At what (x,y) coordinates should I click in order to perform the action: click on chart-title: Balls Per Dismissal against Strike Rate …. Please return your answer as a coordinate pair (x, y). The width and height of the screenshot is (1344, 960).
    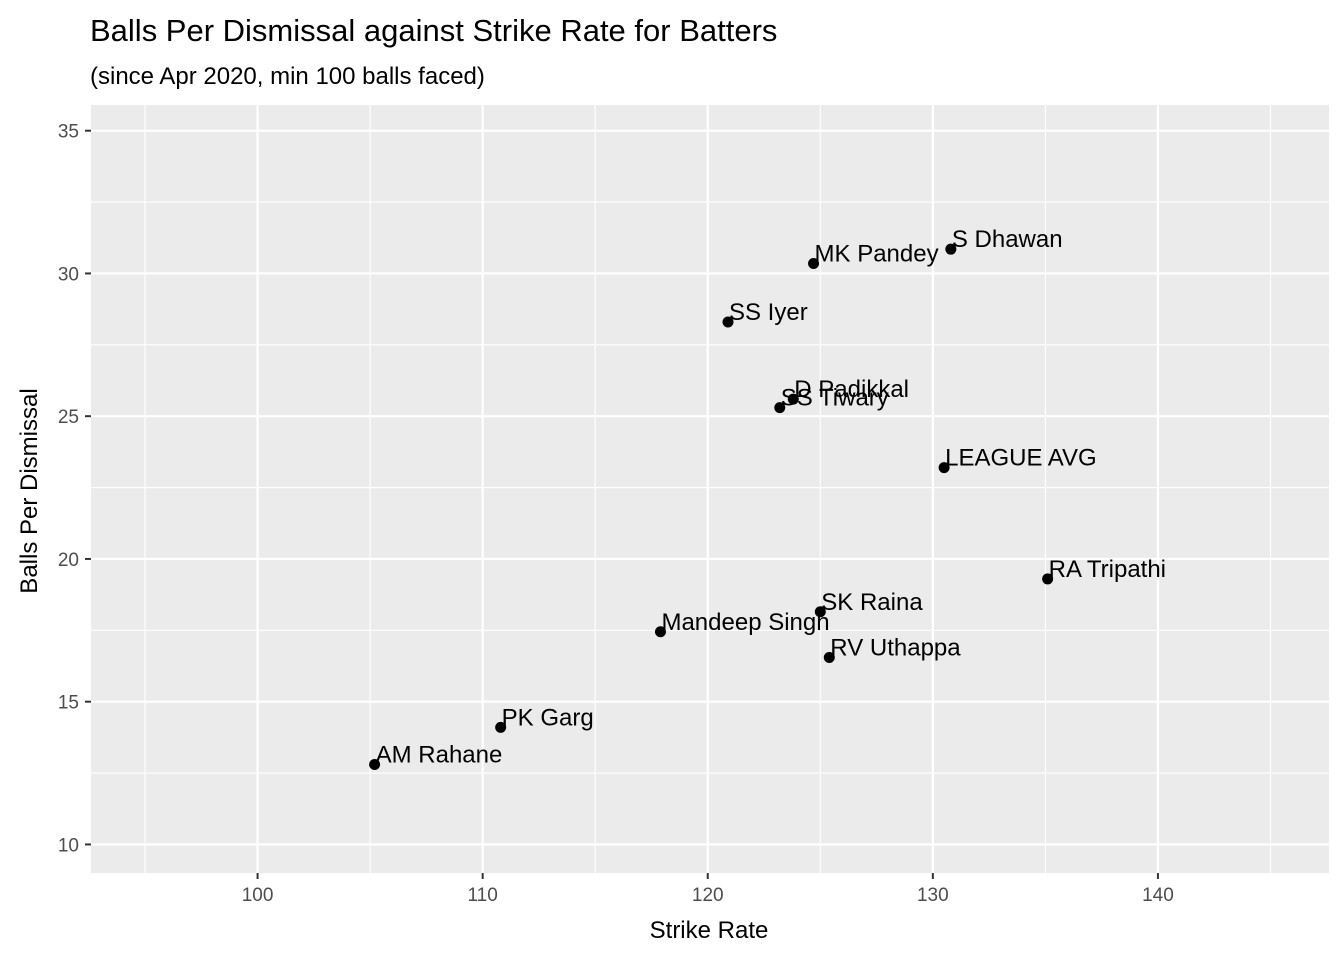
    Looking at the image, I should click on (433, 30).